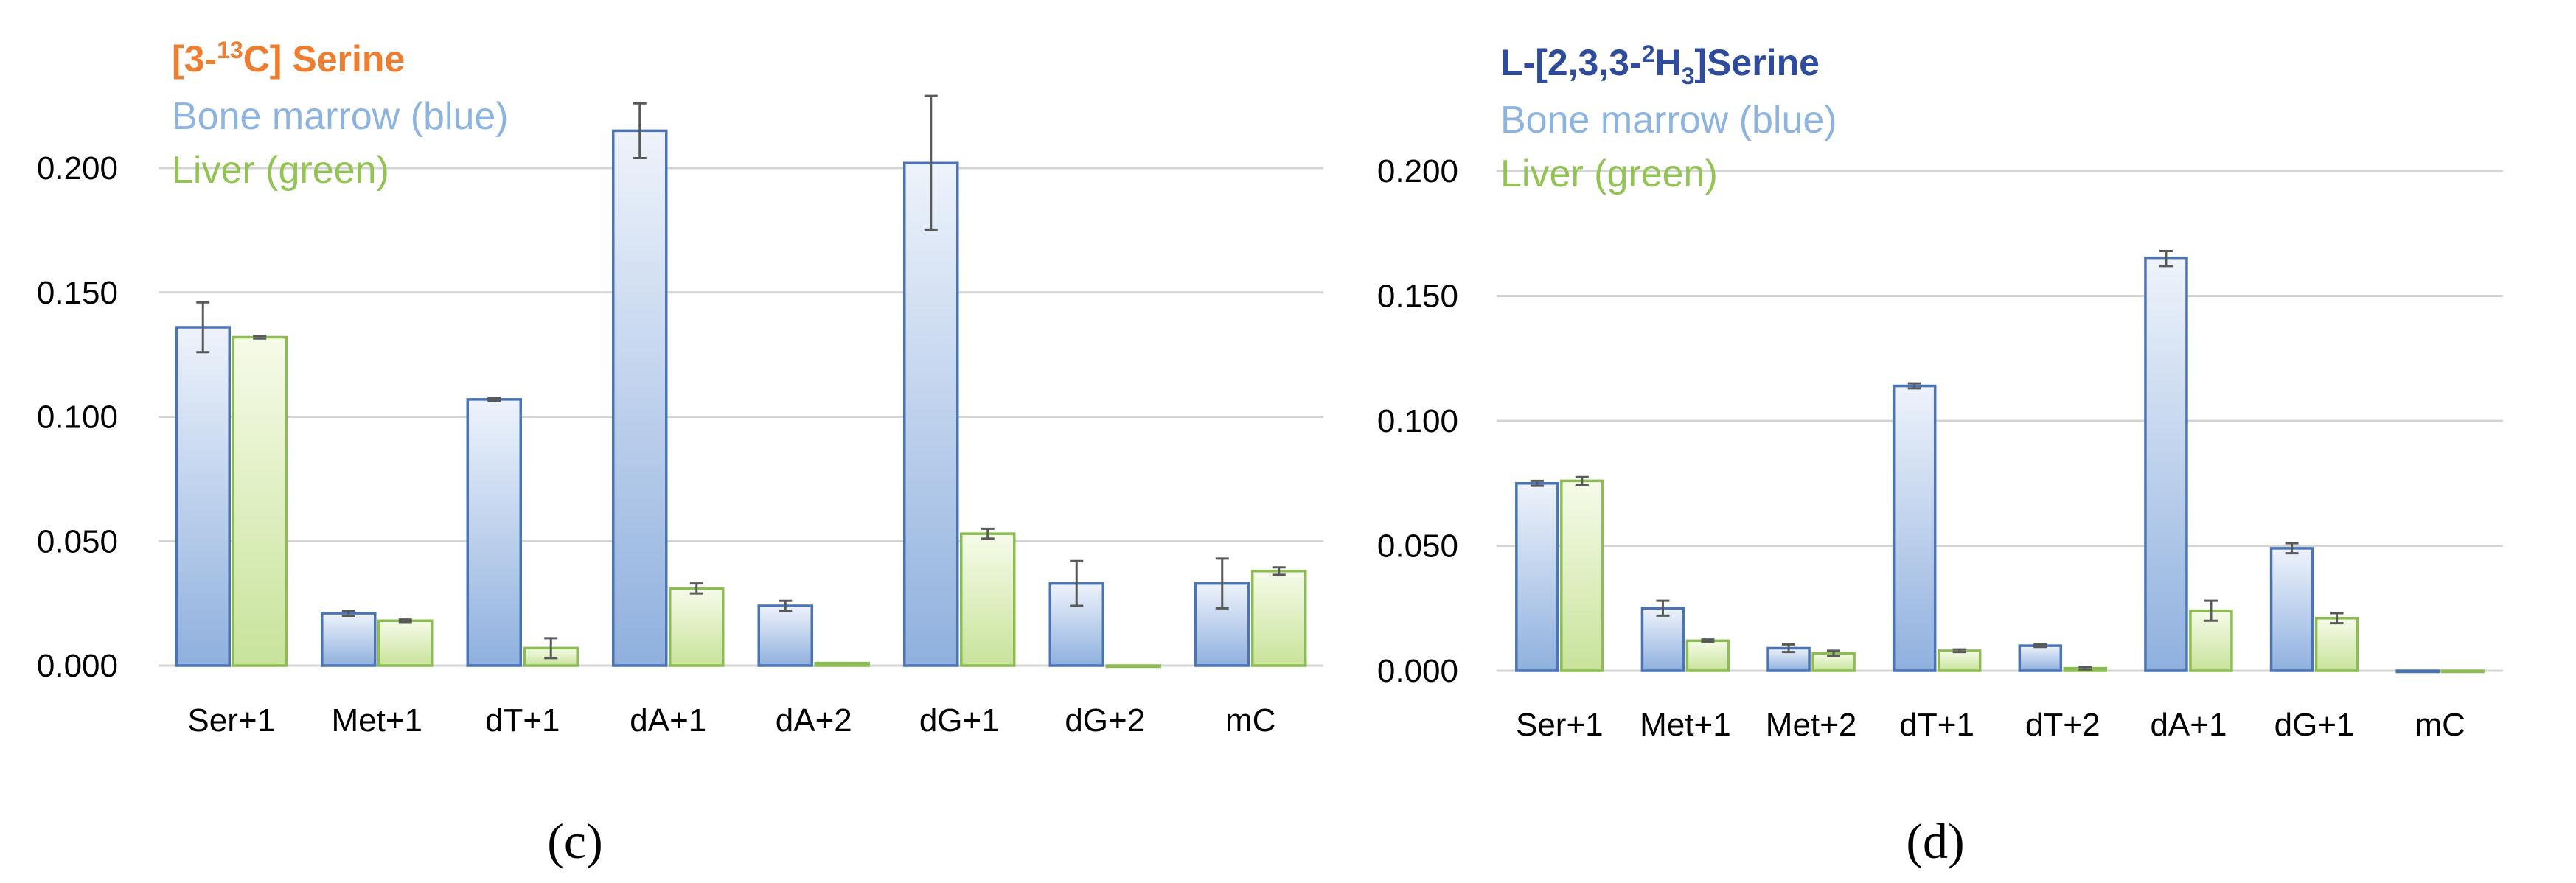 The image size is (2576, 883). Describe the element at coordinates (77, 293) in the screenshot. I see `chart-c-y-tick-label: 0.150` at that location.